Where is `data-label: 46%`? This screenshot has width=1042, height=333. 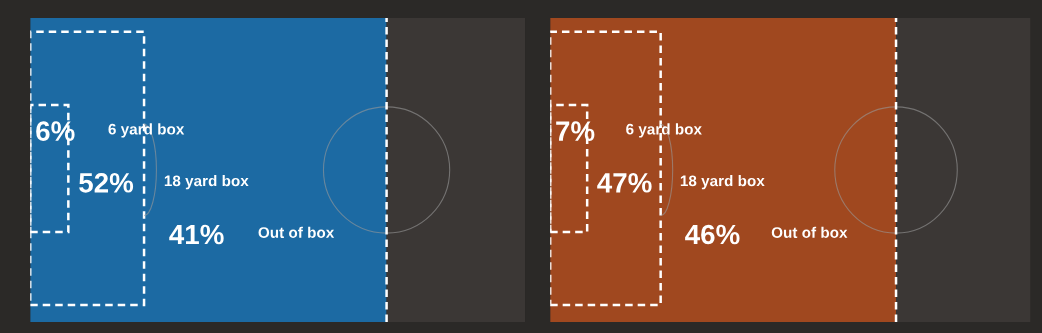
data-label: 46% is located at coordinates (712, 234).